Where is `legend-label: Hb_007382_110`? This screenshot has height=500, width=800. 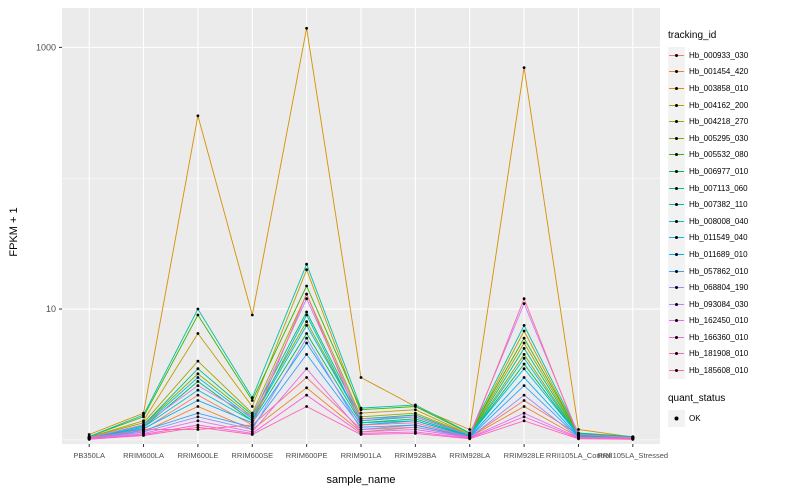 legend-label: Hb_007382_110 is located at coordinates (718, 205).